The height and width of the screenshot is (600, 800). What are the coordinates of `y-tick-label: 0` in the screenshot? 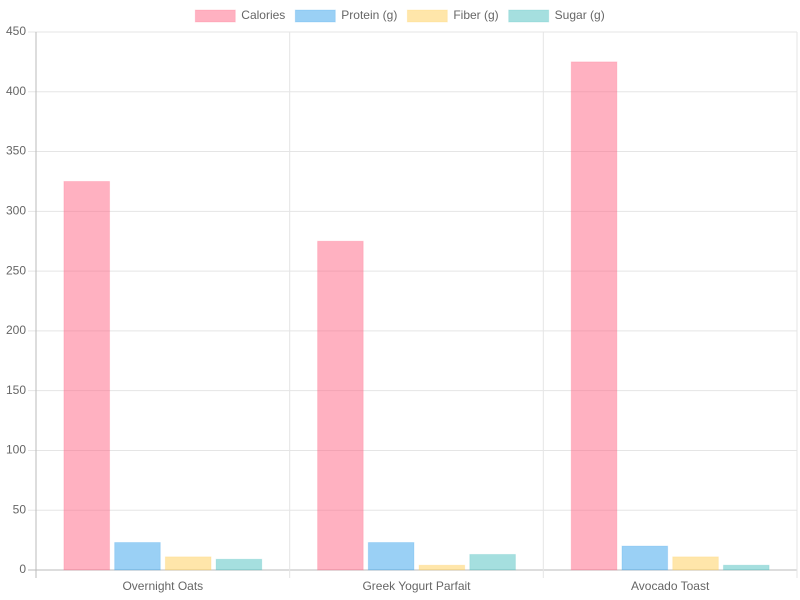 It's located at (22, 569).